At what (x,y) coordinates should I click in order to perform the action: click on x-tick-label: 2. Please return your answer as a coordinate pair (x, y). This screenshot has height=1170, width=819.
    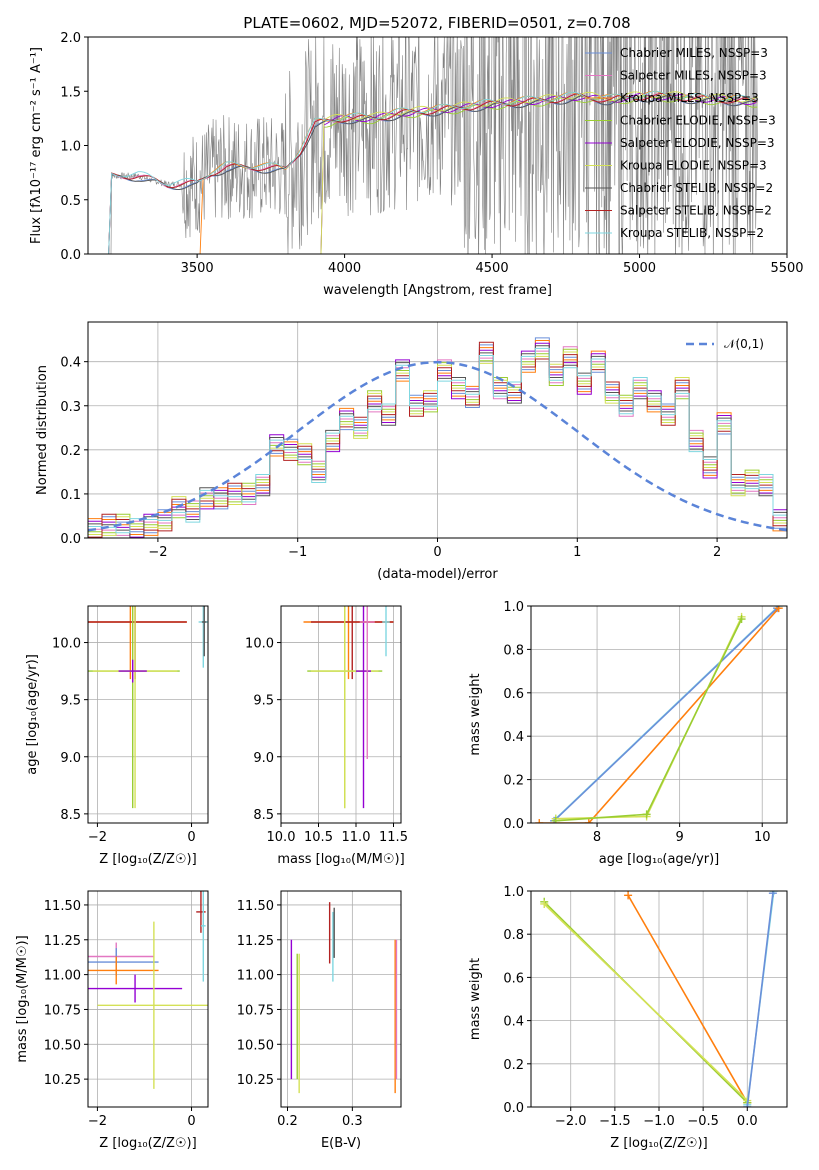
    Looking at the image, I should click on (717, 552).